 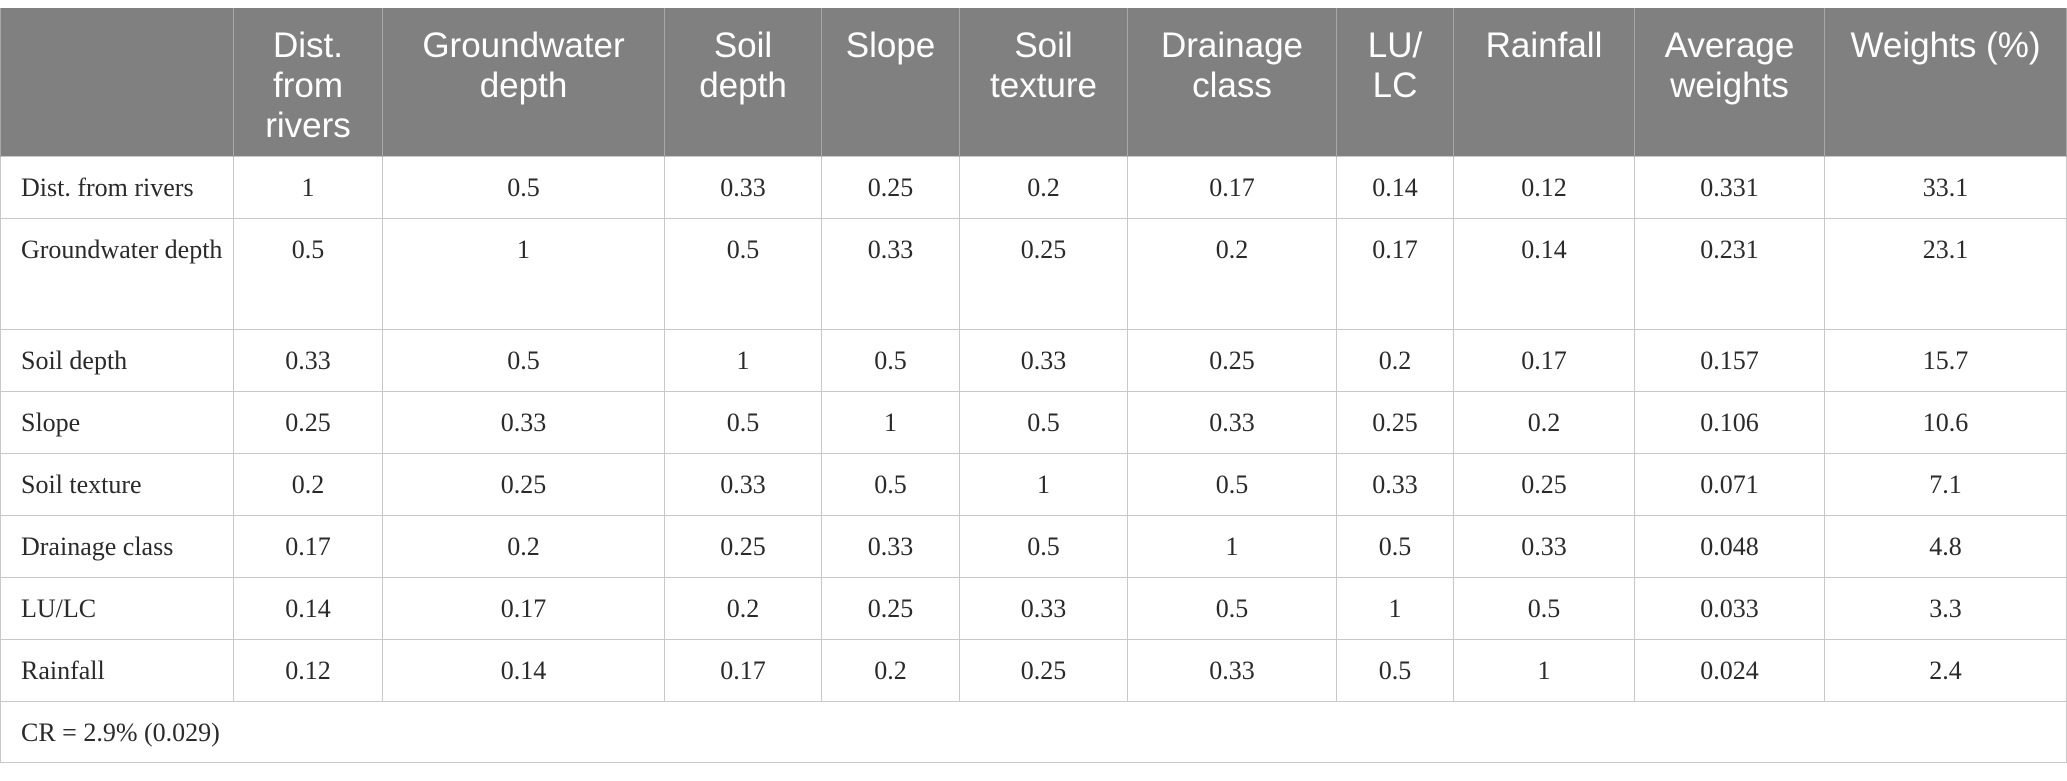 What do you see at coordinates (1945, 422) in the screenshot?
I see `table-cell: 10.6` at bounding box center [1945, 422].